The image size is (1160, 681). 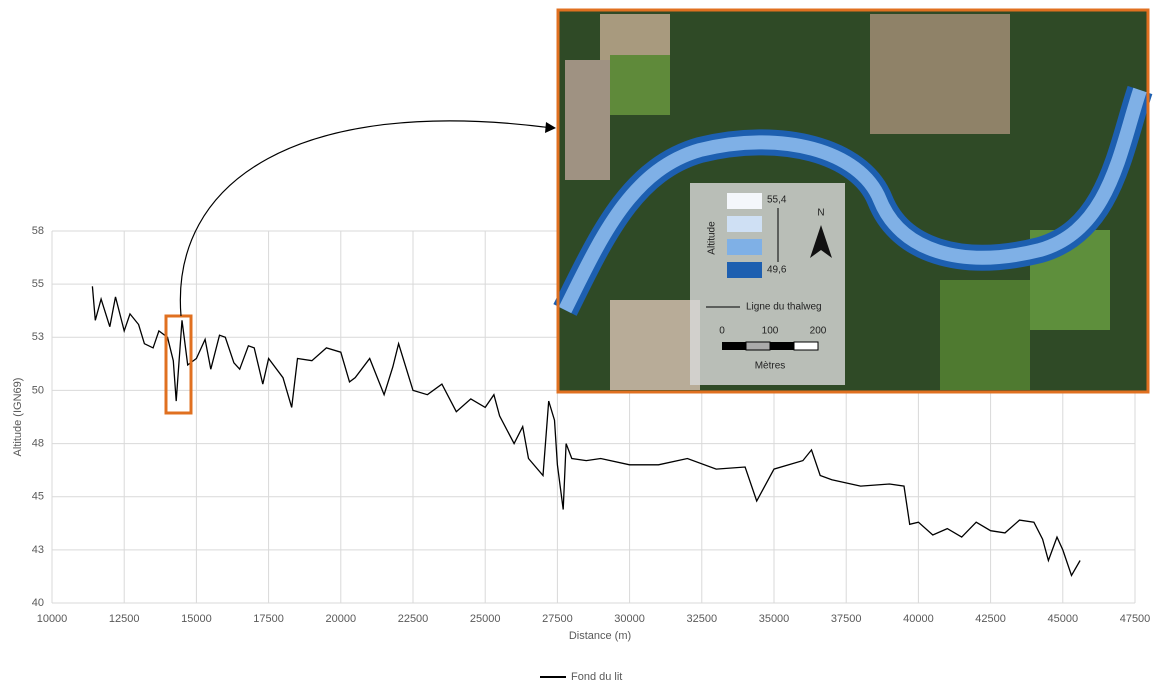 What do you see at coordinates (821, 241) in the screenshot?
I see `north-arrow` at bounding box center [821, 241].